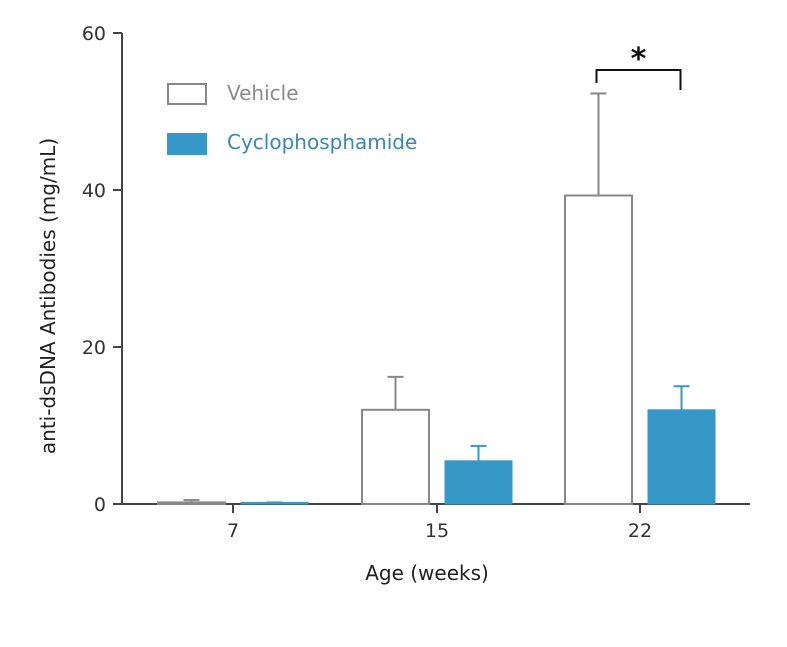 Image resolution: width=787 pixels, height=647 pixels. What do you see at coordinates (322, 142) in the screenshot?
I see `legend-label-cyclophosphamide: Cyclophosphamide` at bounding box center [322, 142].